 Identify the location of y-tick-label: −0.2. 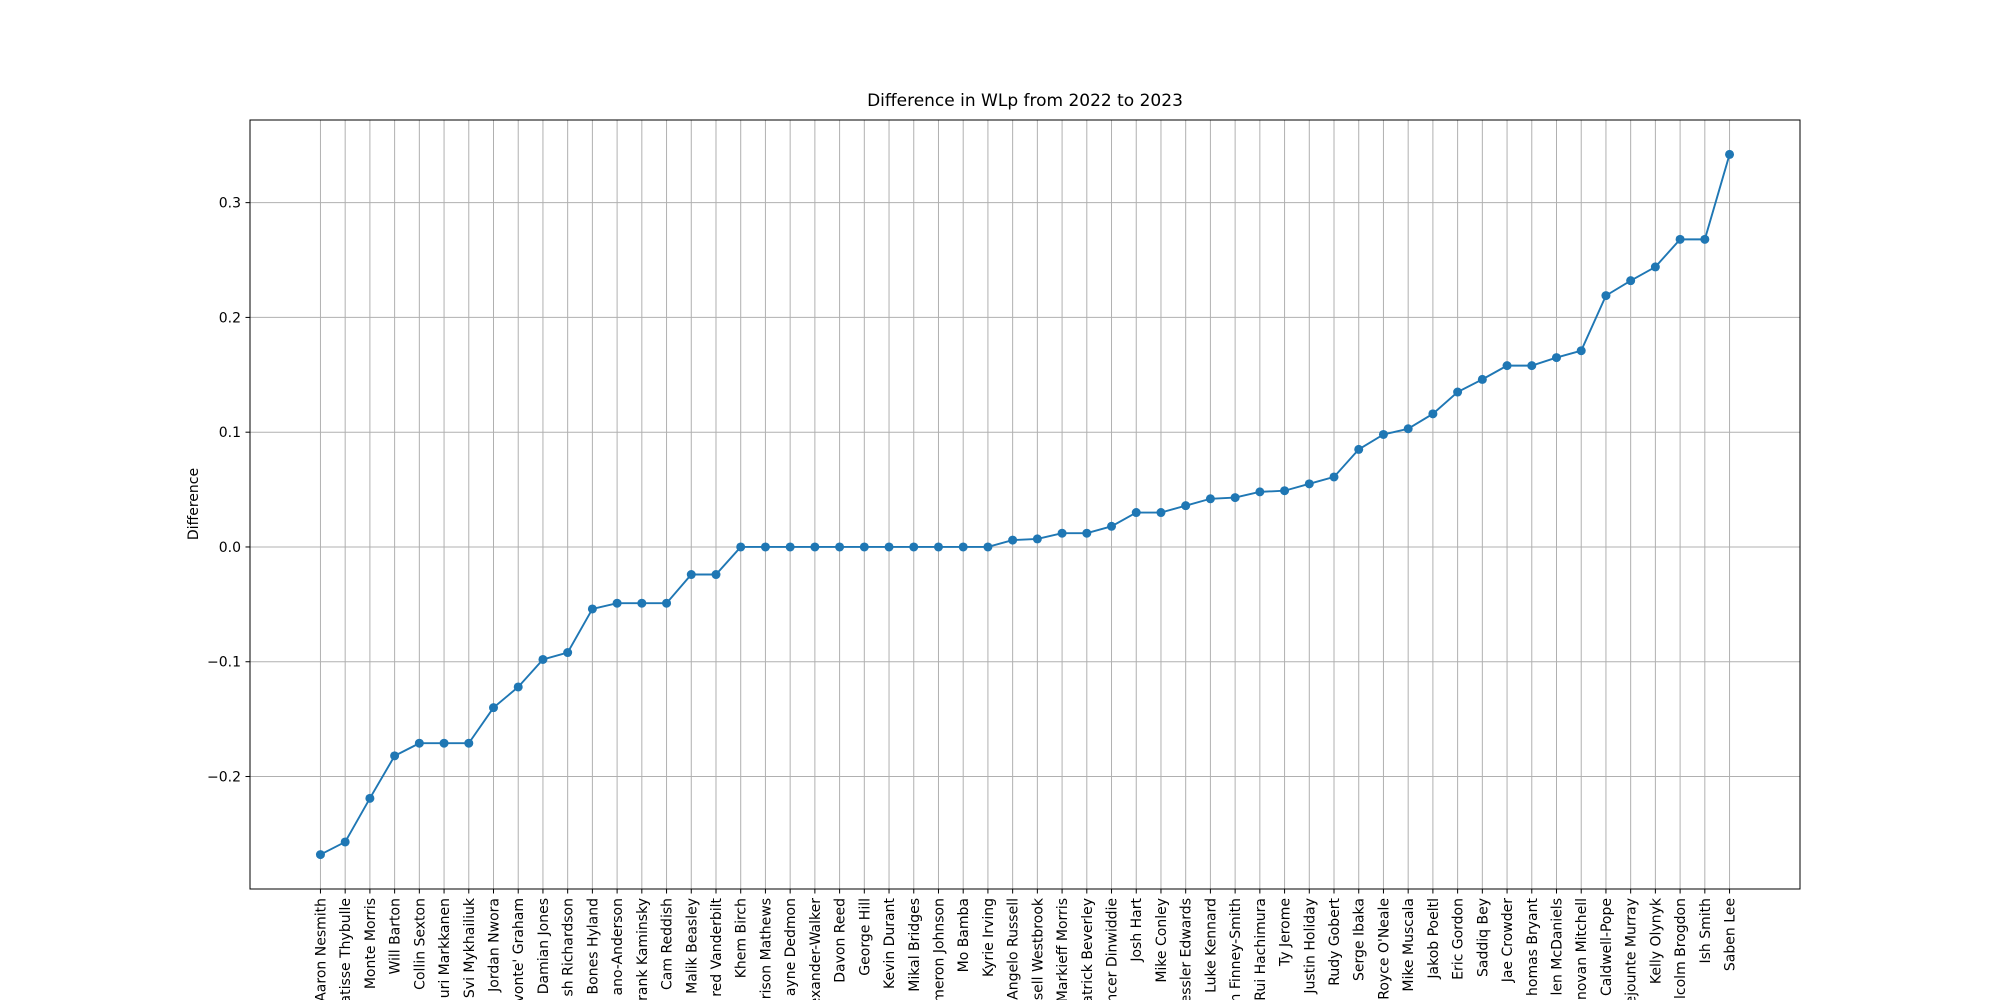
(224, 778).